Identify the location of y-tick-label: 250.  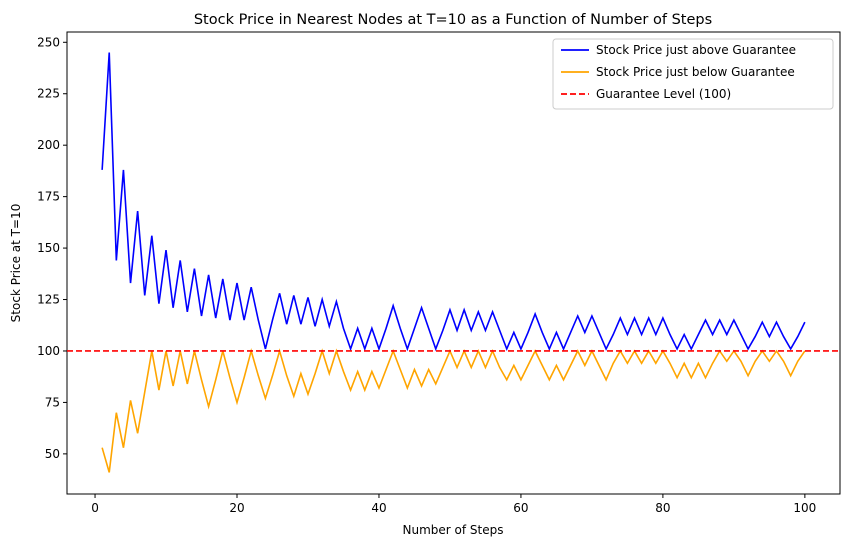
(48, 42).